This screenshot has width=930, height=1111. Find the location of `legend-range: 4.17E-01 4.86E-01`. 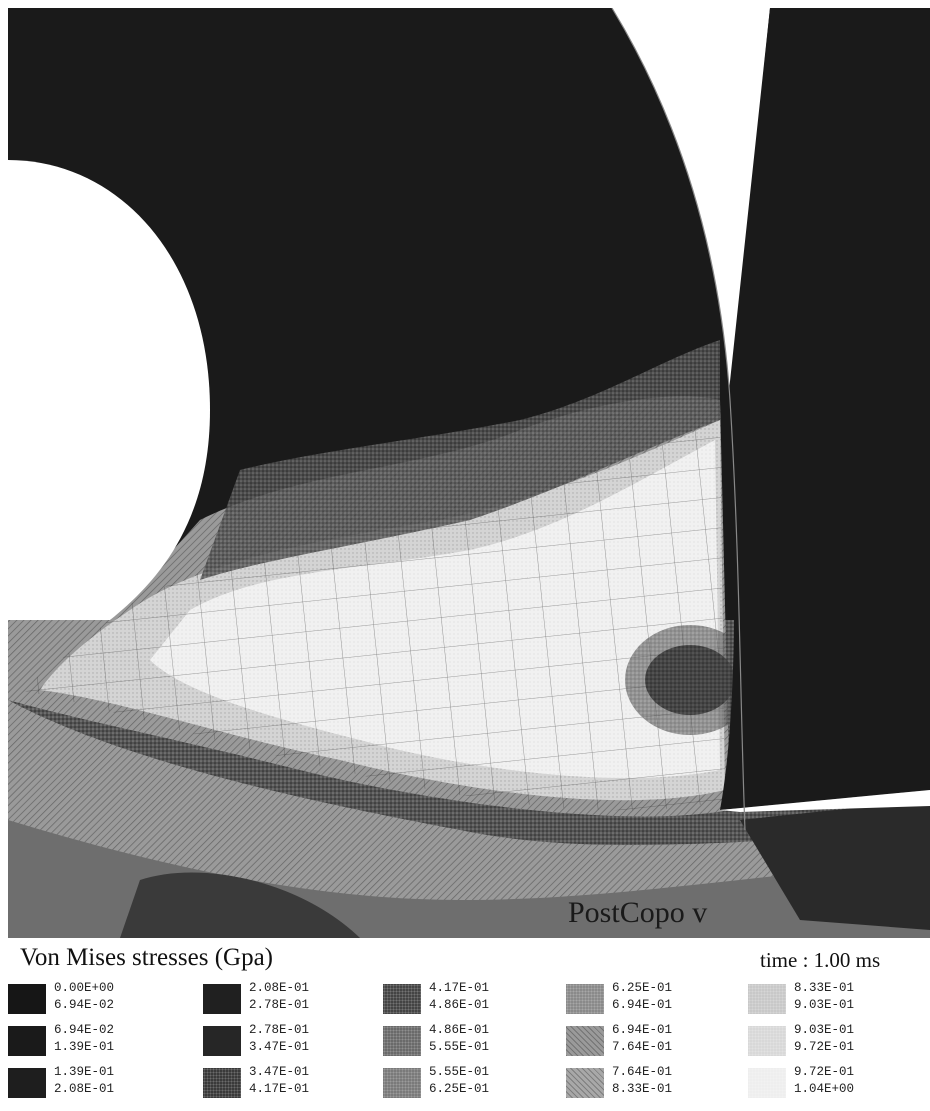

legend-range: 4.17E-01 4.86E-01 is located at coordinates (459, 997).